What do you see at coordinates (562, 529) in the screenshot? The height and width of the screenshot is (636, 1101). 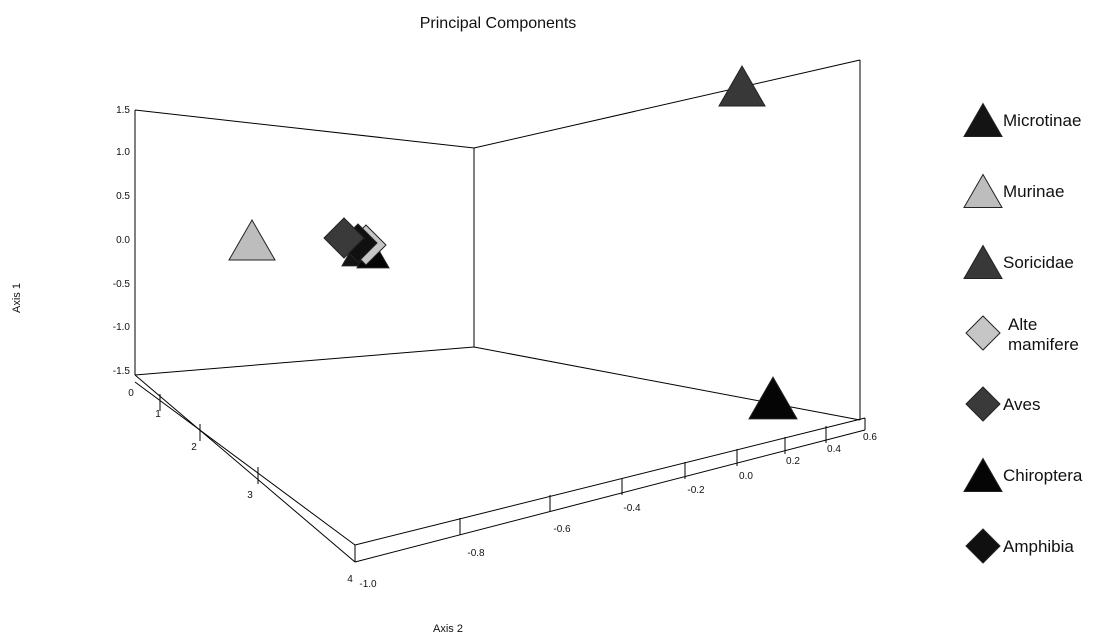 I see `x-tick-label: -0.6` at bounding box center [562, 529].